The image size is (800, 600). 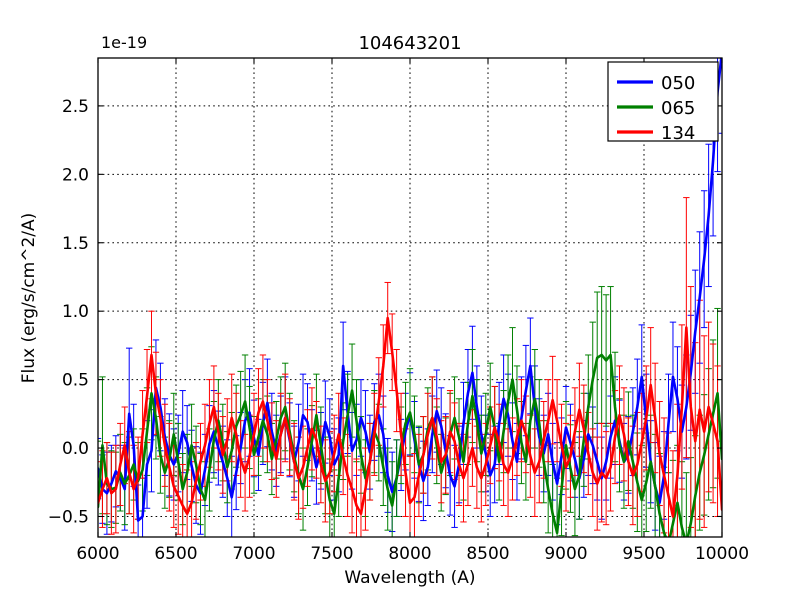 What do you see at coordinates (75, 107) in the screenshot?
I see `y-tick-label: 2.5` at bounding box center [75, 107].